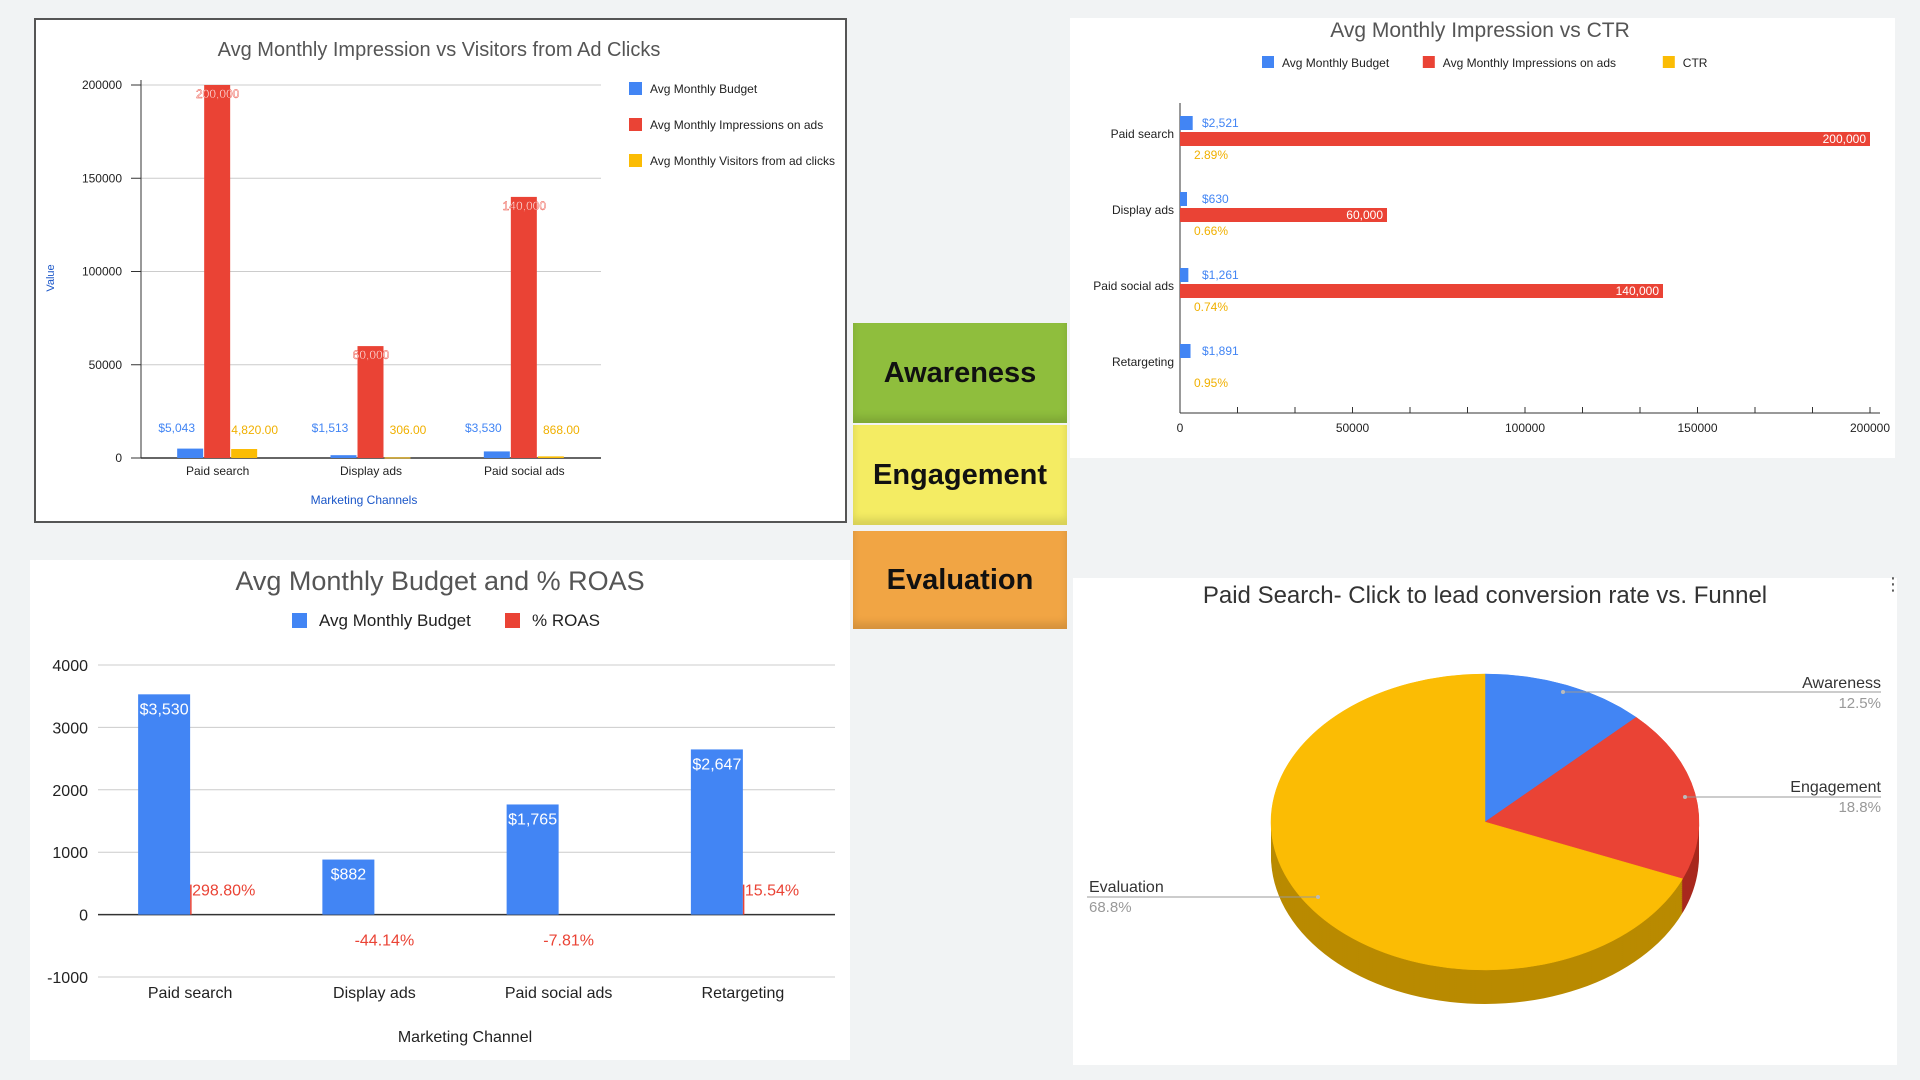 This screenshot has height=1080, width=1920. What do you see at coordinates (1835, 787) in the screenshot?
I see `slice-label: Engagement` at bounding box center [1835, 787].